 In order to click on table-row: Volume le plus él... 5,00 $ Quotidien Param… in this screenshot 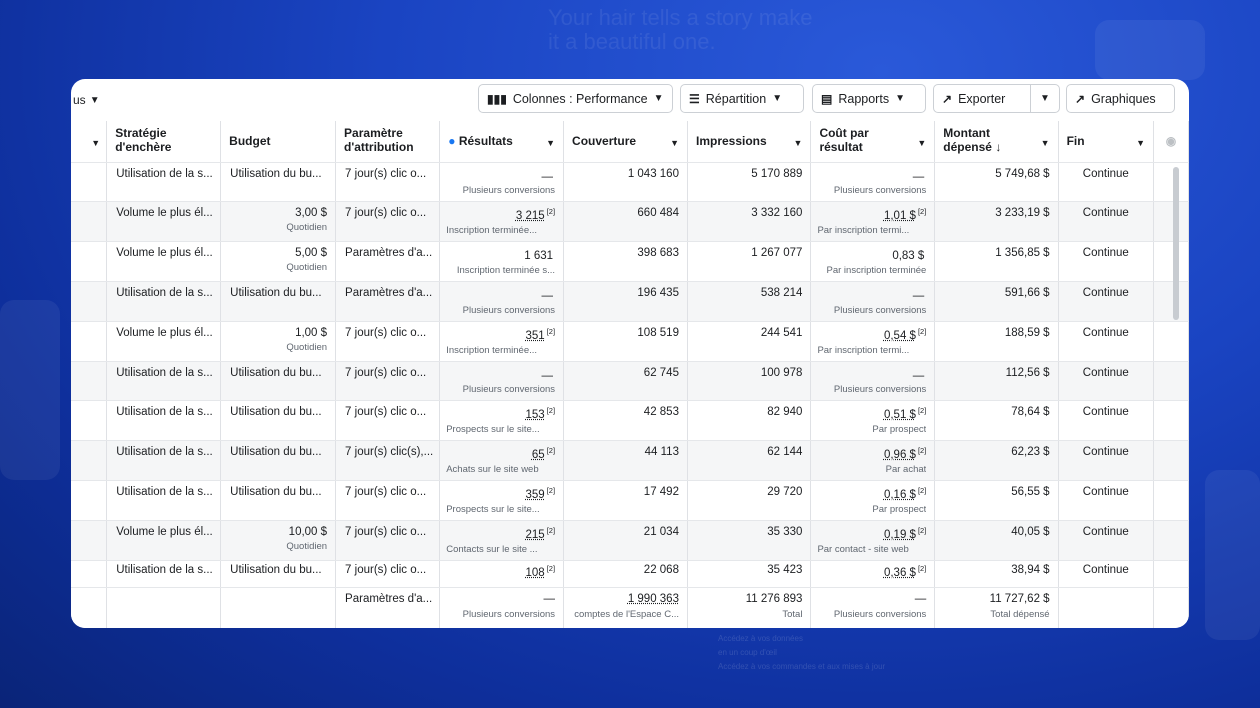, I will do `click(630, 261)`.